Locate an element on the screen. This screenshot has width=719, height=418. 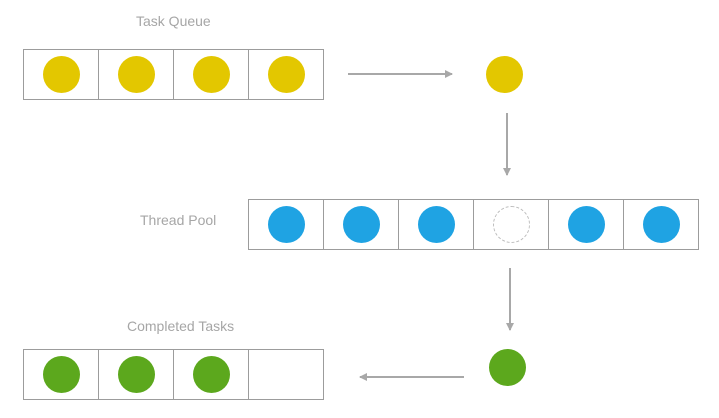
task-queue is located at coordinates (173, 74).